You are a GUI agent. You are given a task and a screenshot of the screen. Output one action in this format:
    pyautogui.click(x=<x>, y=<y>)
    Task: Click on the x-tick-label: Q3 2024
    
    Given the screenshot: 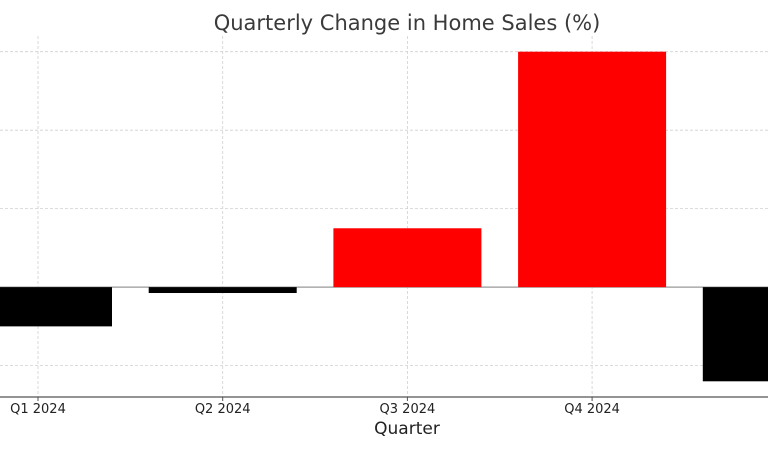 What is the action you would take?
    pyautogui.click(x=408, y=409)
    